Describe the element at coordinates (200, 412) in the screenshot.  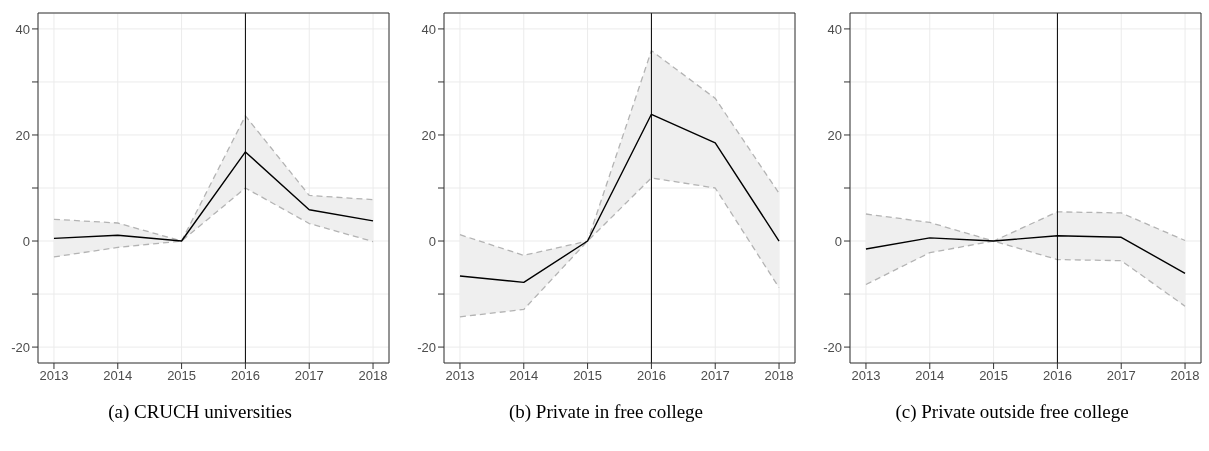
I see `text: (a) CRUCH universities` at that location.